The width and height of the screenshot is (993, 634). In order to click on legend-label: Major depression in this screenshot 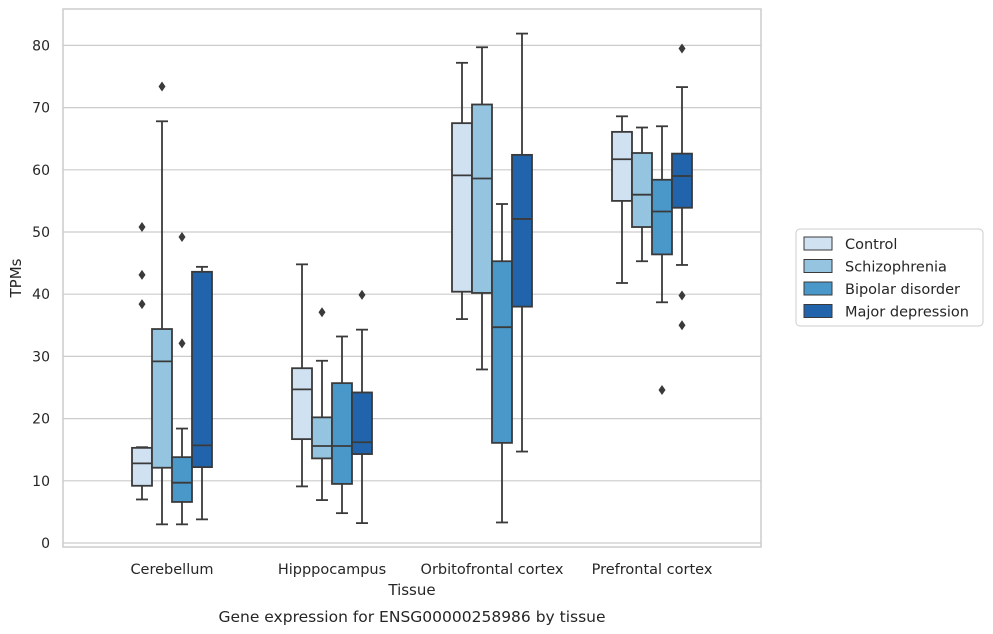, I will do `click(907, 313)`.